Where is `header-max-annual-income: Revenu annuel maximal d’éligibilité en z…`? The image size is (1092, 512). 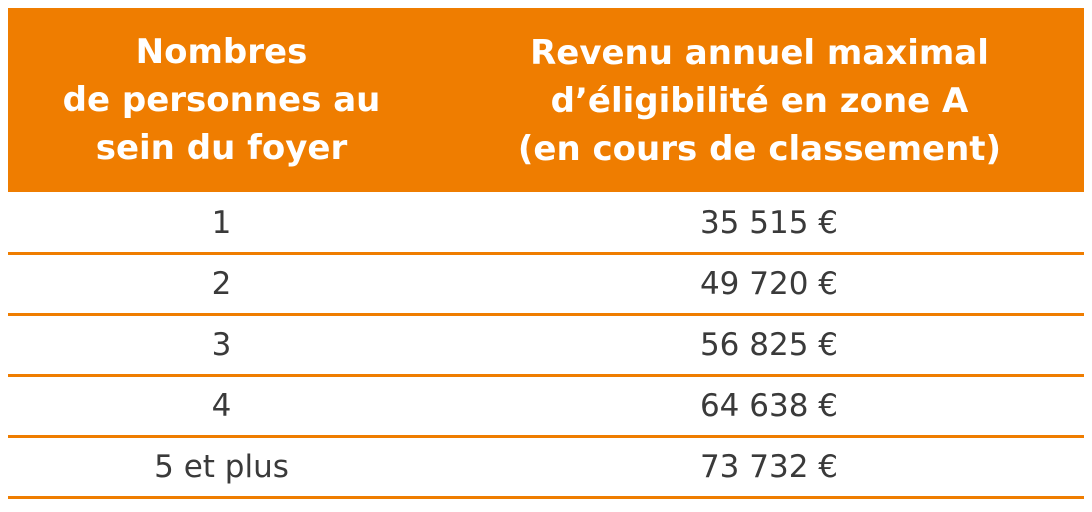
header-max-annual-income: Revenu annuel maximal d’éligibilité en z… is located at coordinates (759, 101).